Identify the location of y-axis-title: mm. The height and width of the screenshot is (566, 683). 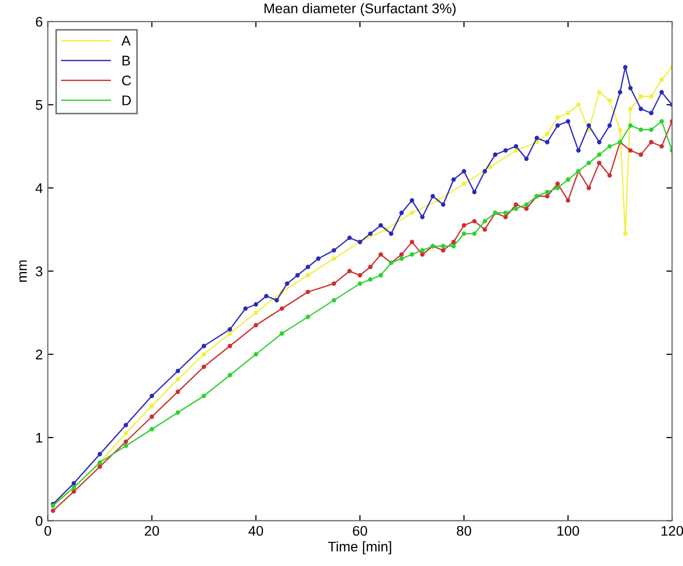
(23, 271).